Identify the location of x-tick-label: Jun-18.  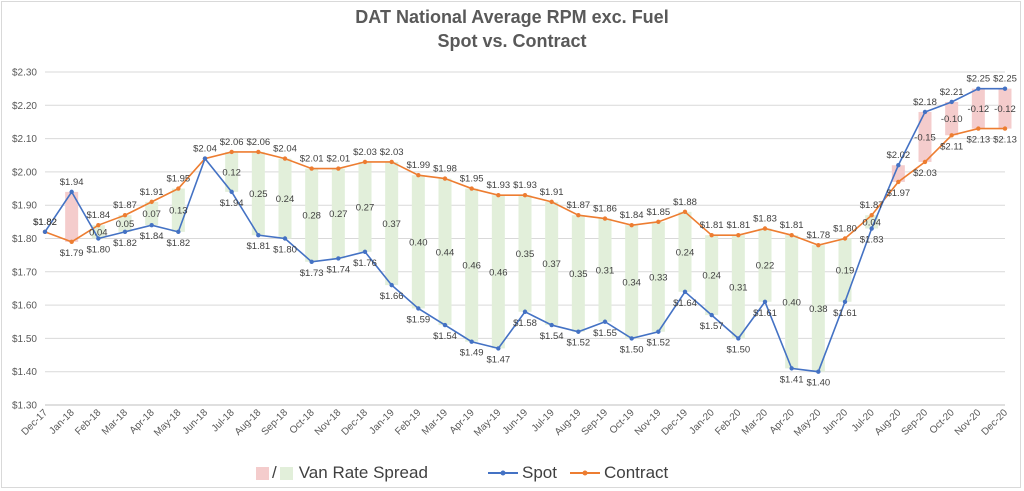
(196, 422).